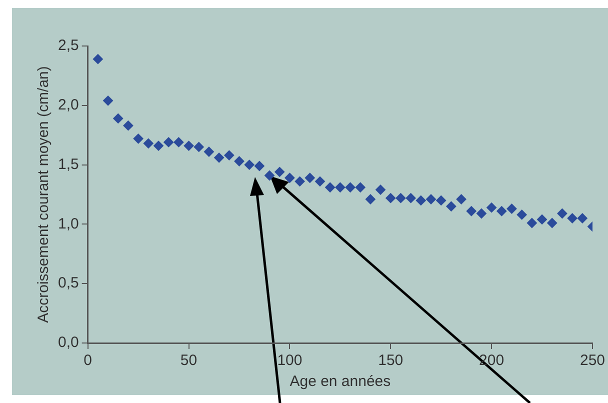 The width and height of the screenshot is (608, 403). Describe the element at coordinates (391, 361) in the screenshot. I see `x-tick-label: 150` at that location.